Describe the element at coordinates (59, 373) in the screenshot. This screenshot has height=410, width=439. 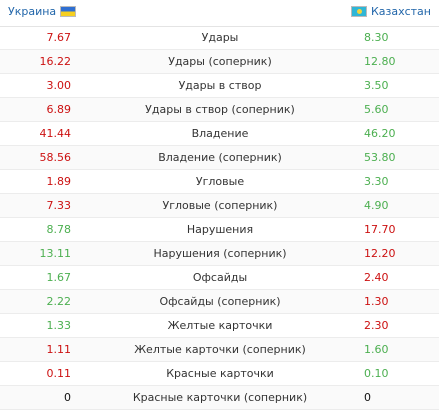
I see `home-stat-value: 0.11` at that location.